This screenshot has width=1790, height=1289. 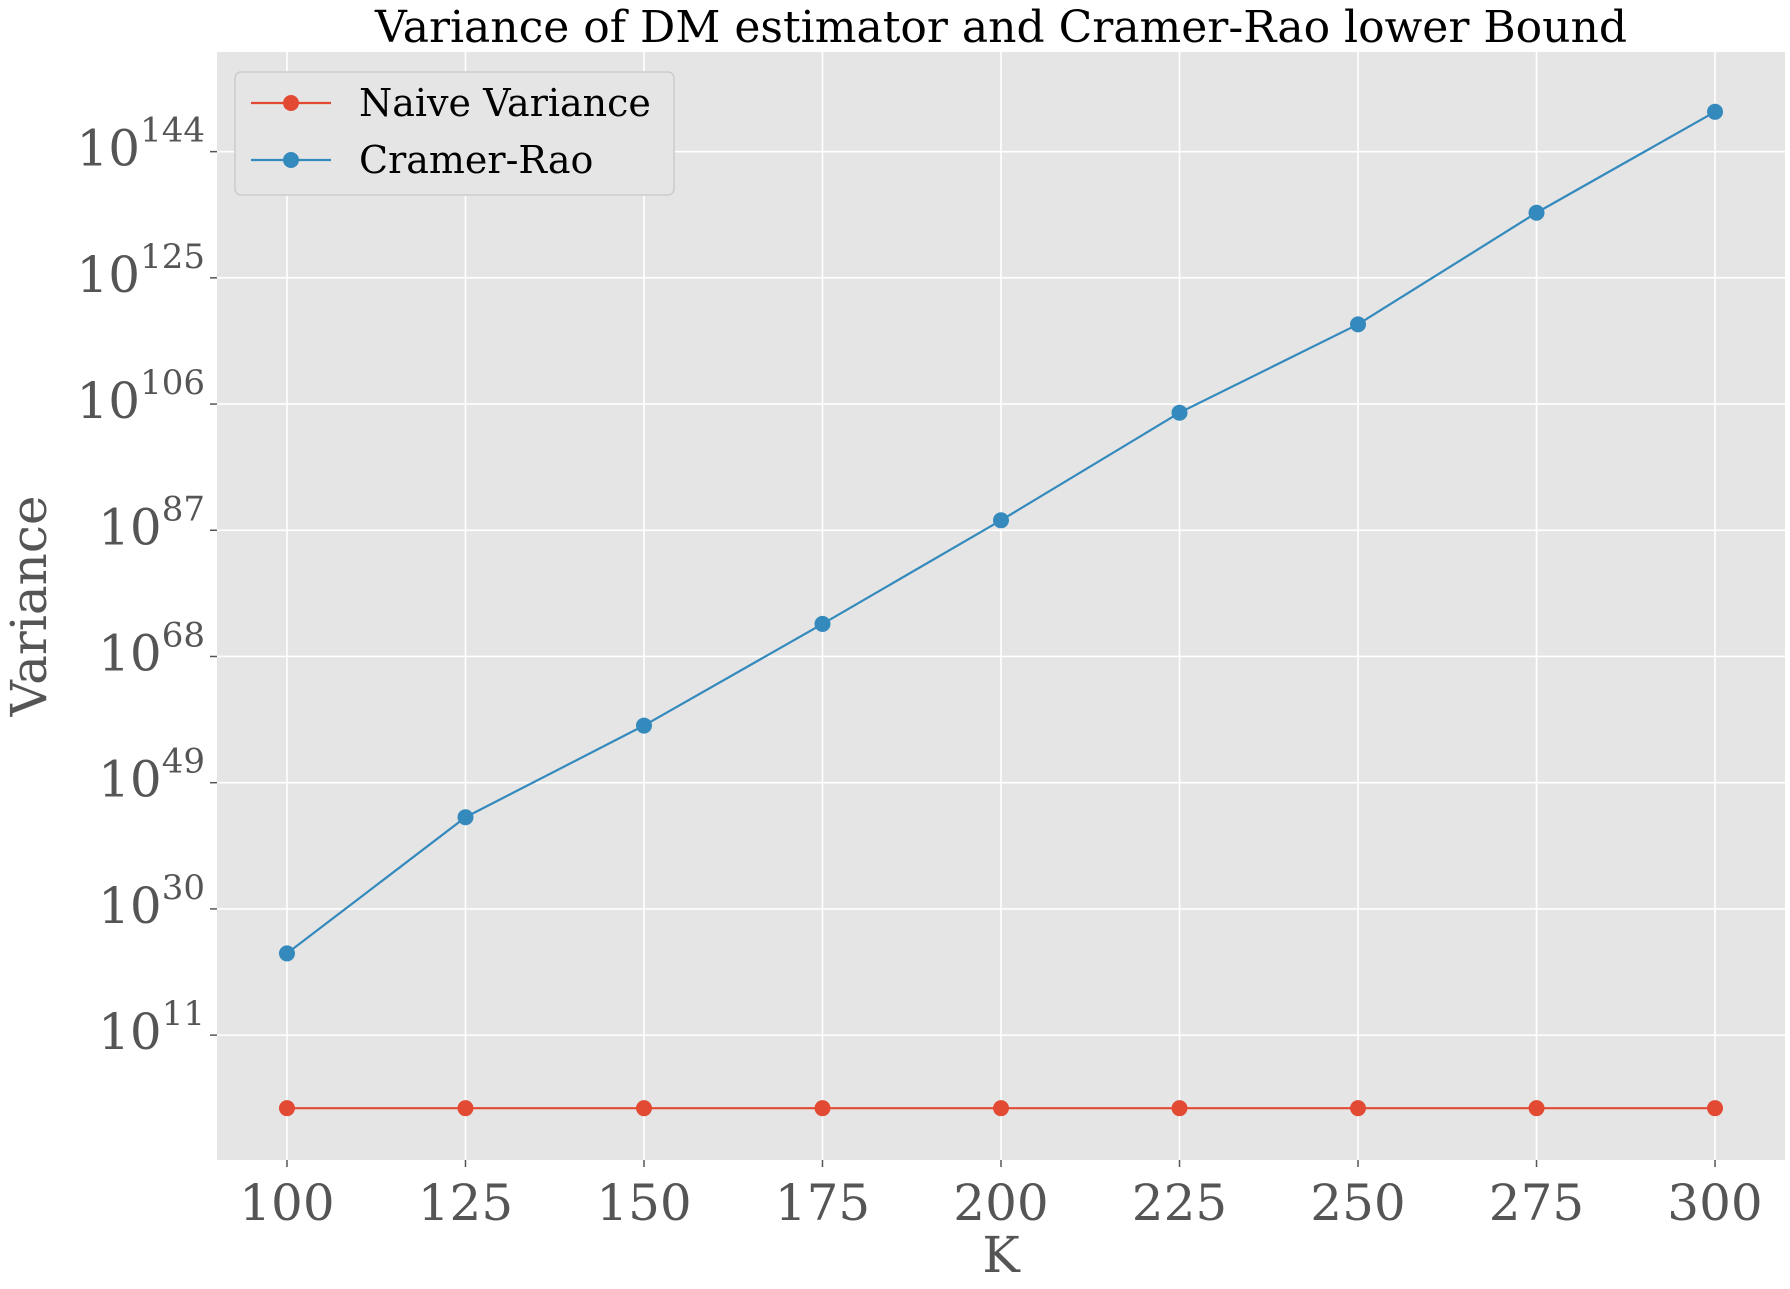 What do you see at coordinates (151, 1027) in the screenshot?
I see `y-tick-label: 1011` at bounding box center [151, 1027].